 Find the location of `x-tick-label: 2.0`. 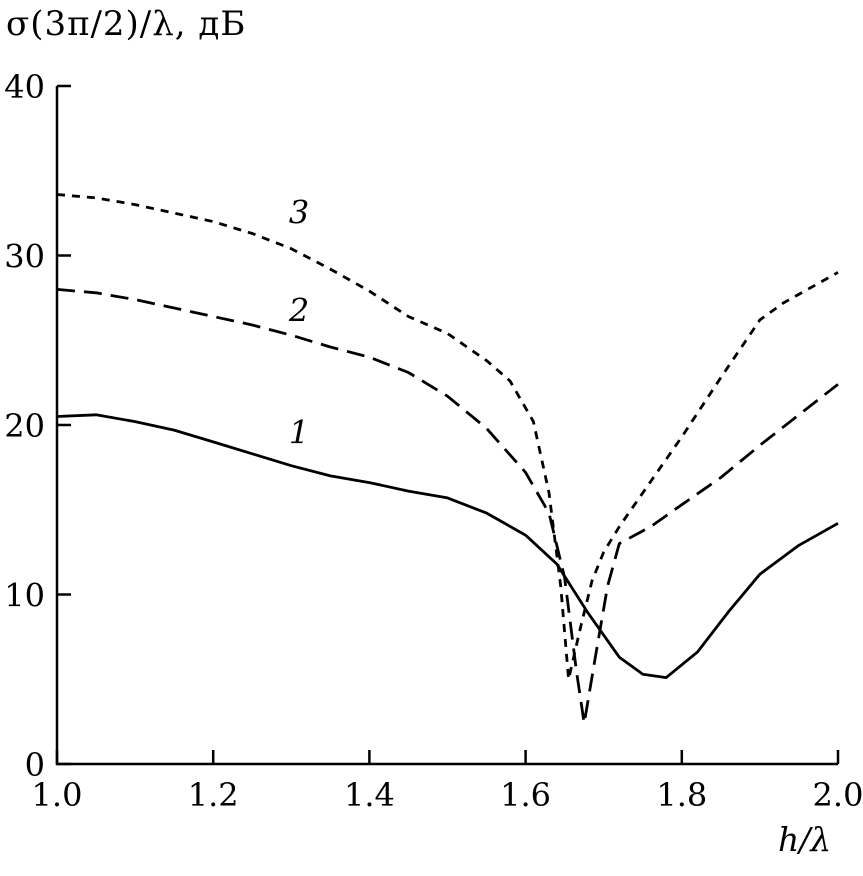

x-tick-label: 2.0 is located at coordinates (838, 795).